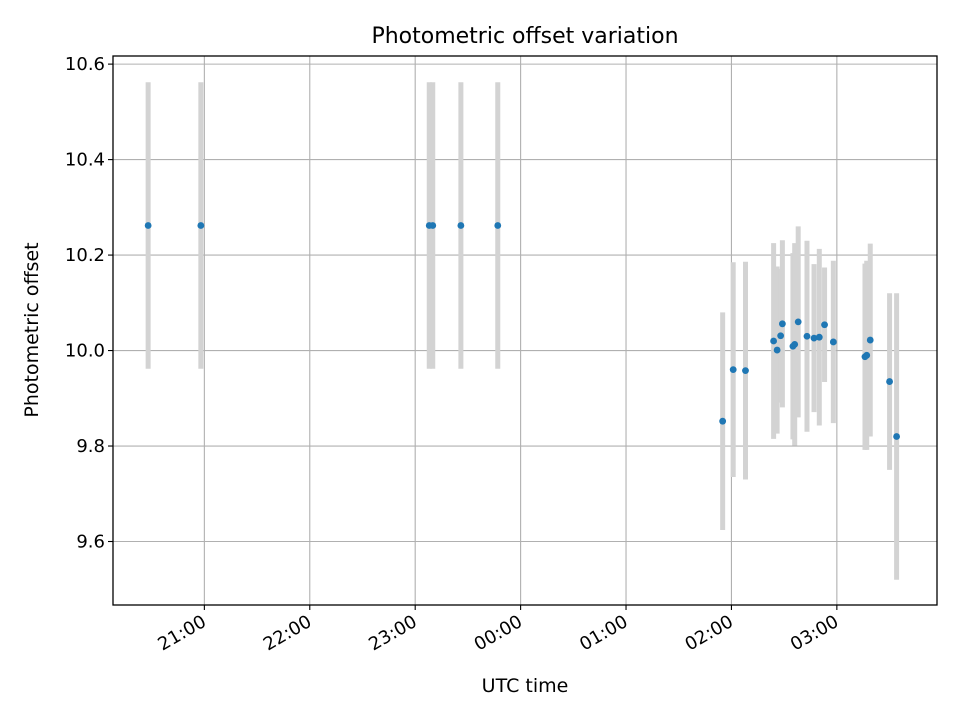 This screenshot has width=960, height=720. I want to click on x-axis-label: UTC time, so click(525, 686).